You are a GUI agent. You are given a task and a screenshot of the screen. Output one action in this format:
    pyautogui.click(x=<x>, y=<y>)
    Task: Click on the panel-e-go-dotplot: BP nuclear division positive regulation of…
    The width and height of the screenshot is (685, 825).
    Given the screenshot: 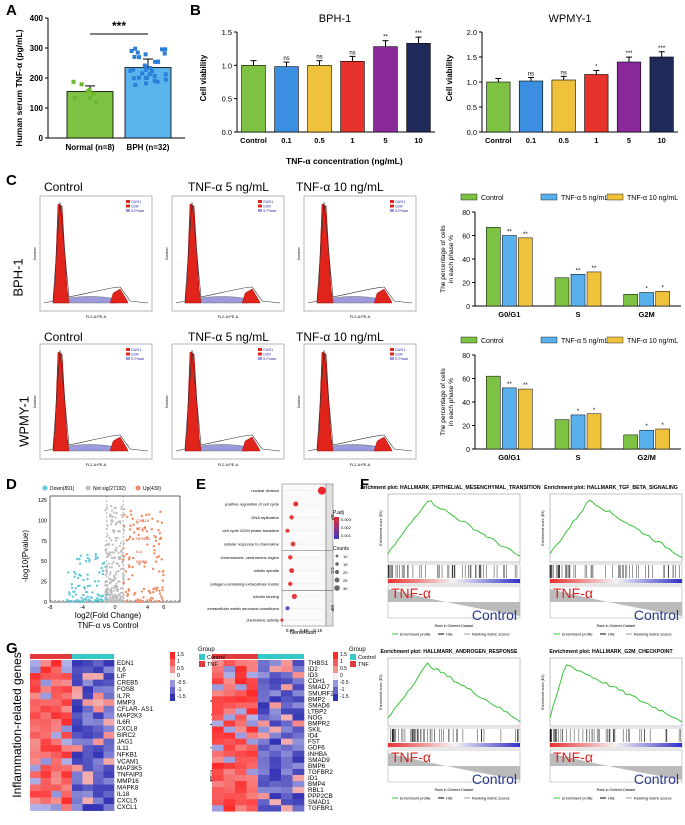 What is the action you would take?
    pyautogui.click(x=279, y=559)
    